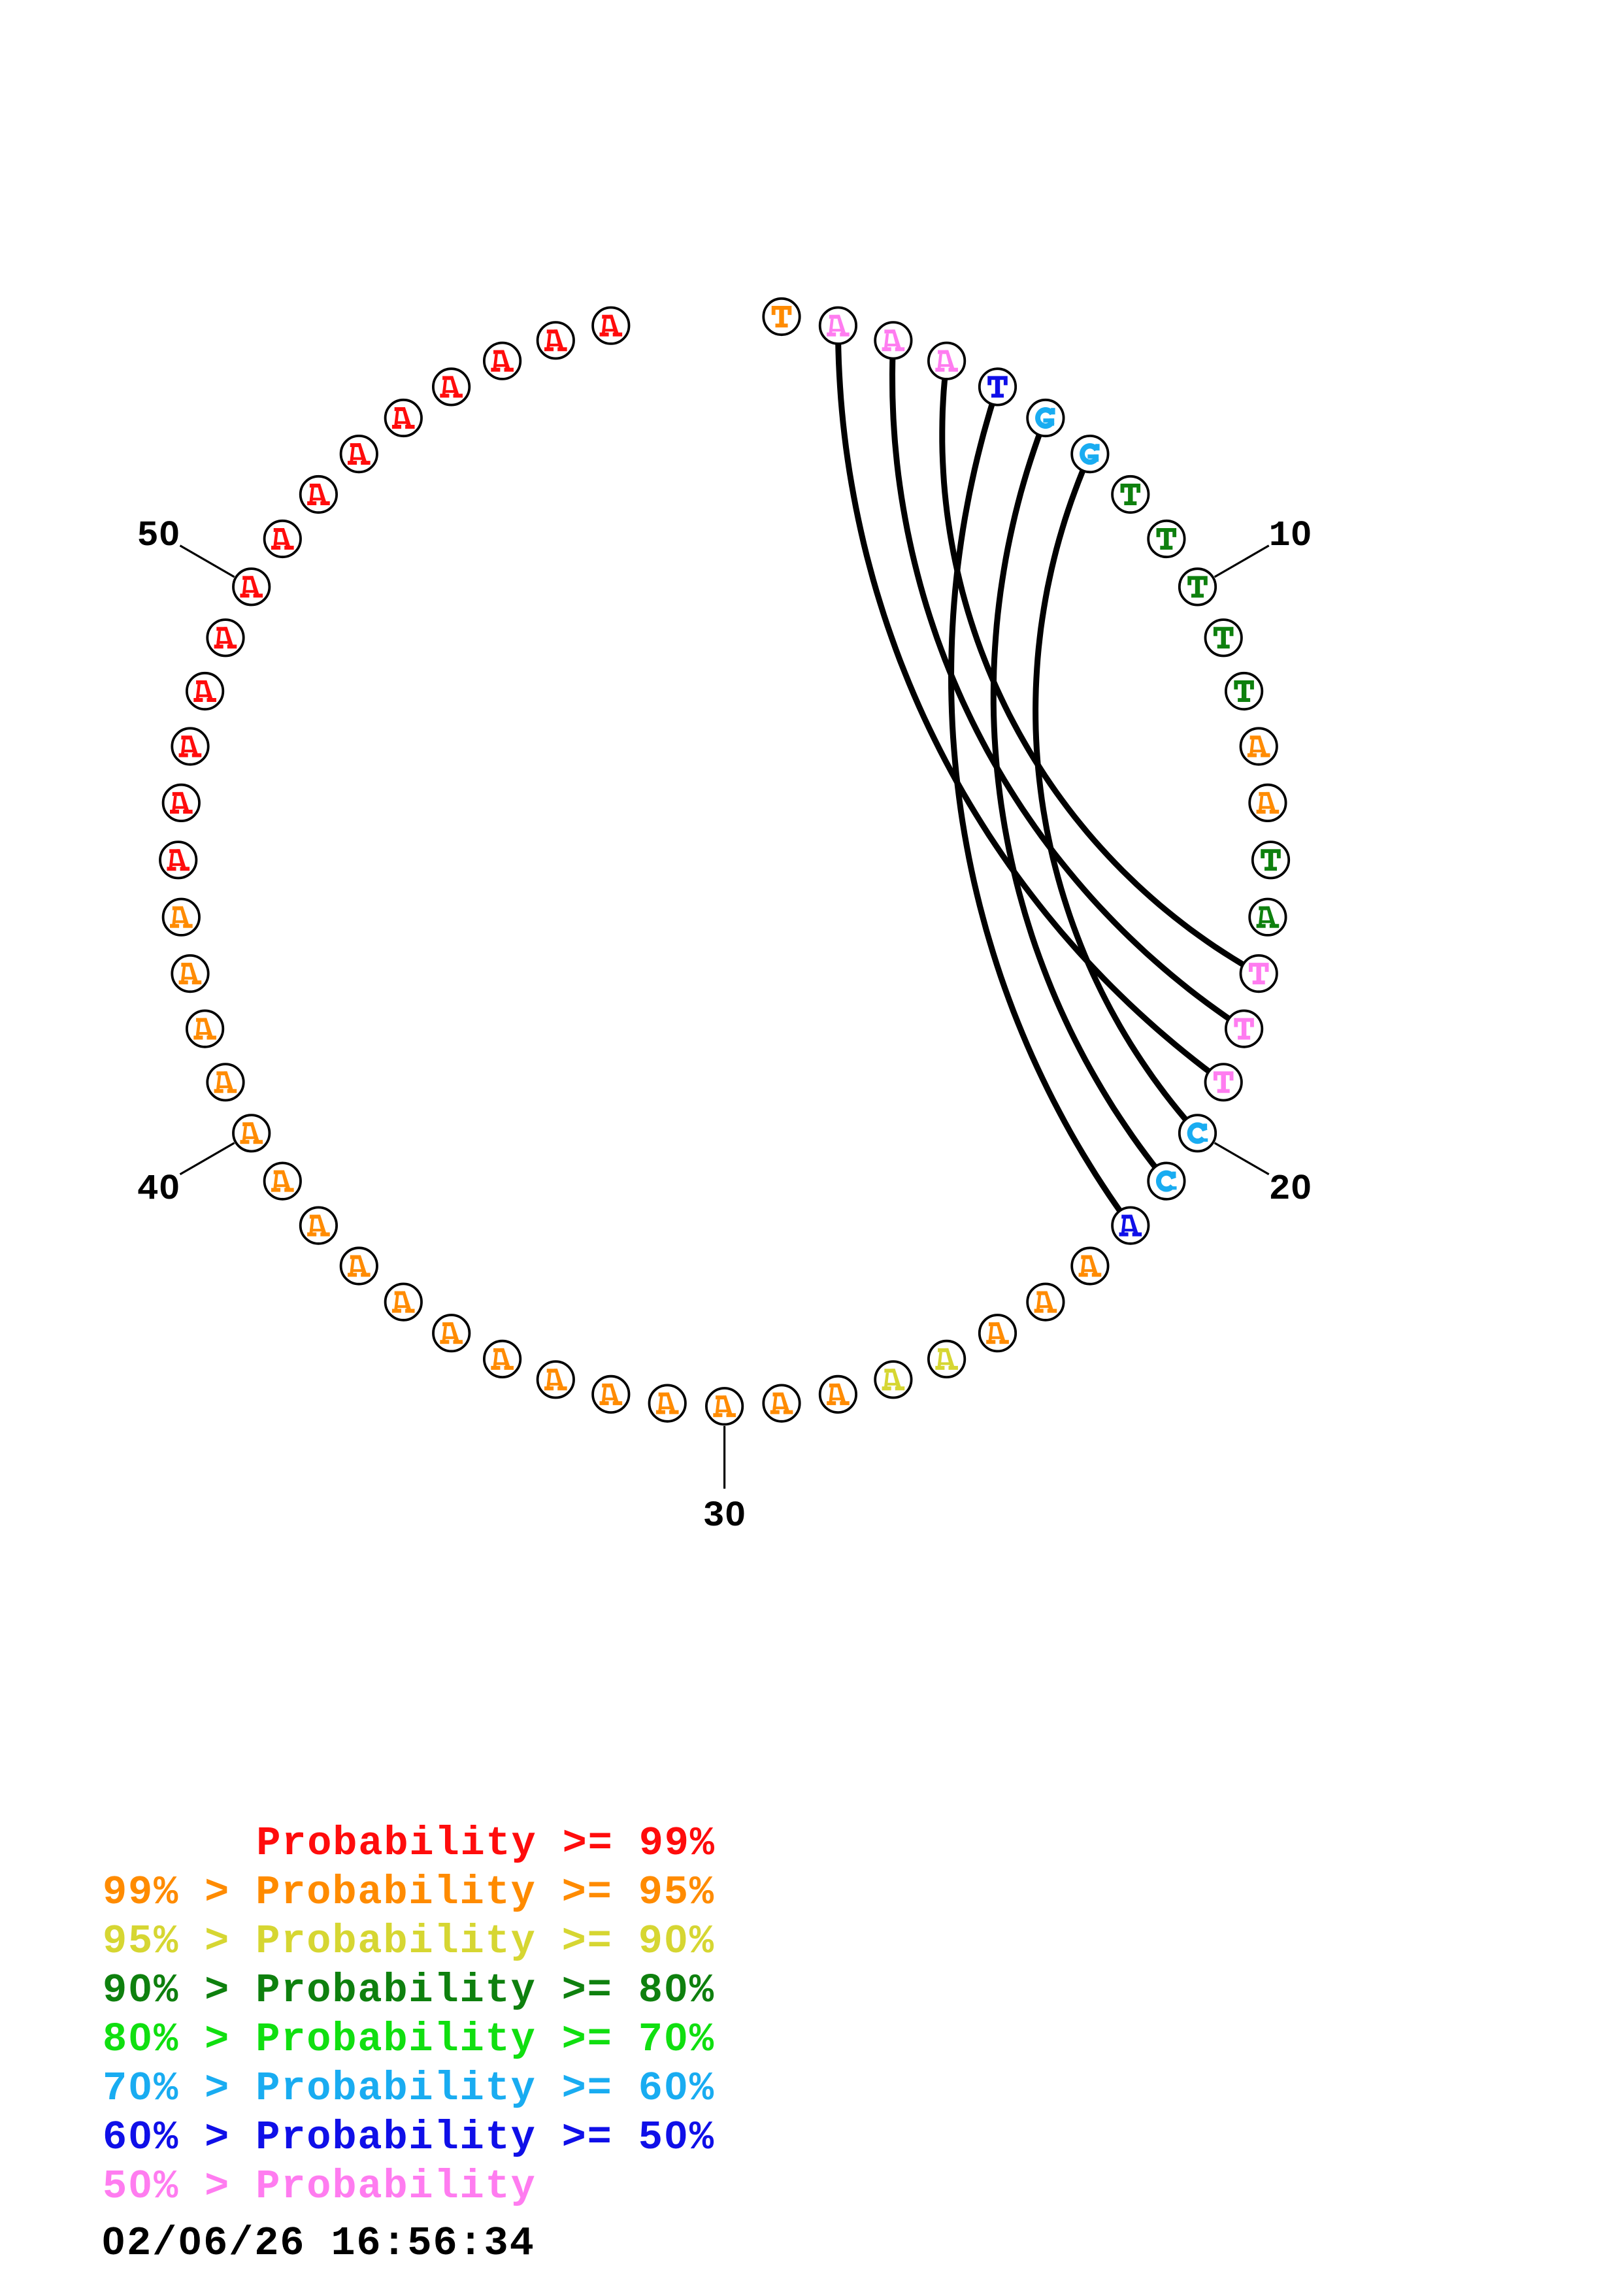 Image resolution: width=1620 pixels, height=2296 pixels. Describe the element at coordinates (320, 2186) in the screenshot. I see `svg-text: 50% > Probability` at that location.